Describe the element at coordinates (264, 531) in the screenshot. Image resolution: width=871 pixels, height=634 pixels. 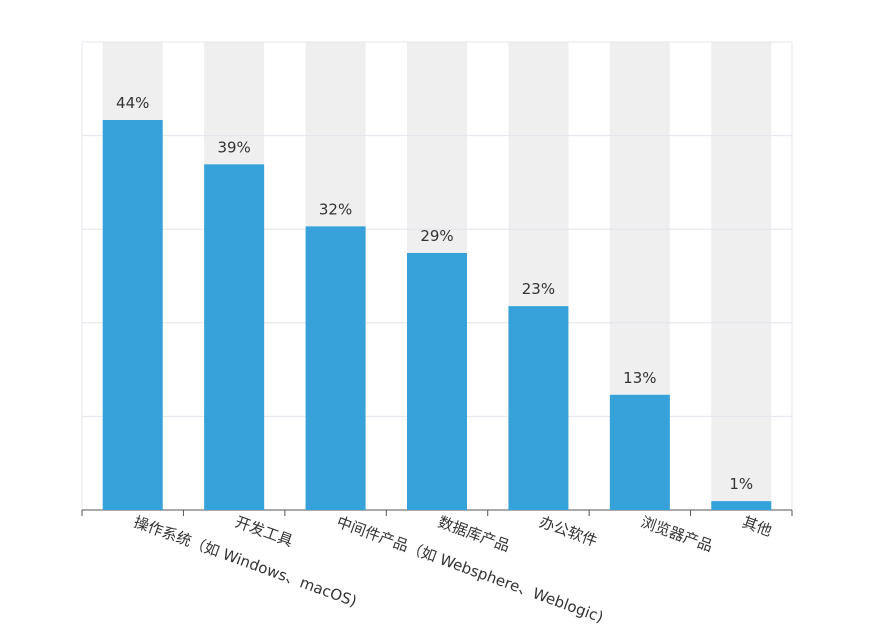
I see `x-tick-label: 开发工具` at that location.